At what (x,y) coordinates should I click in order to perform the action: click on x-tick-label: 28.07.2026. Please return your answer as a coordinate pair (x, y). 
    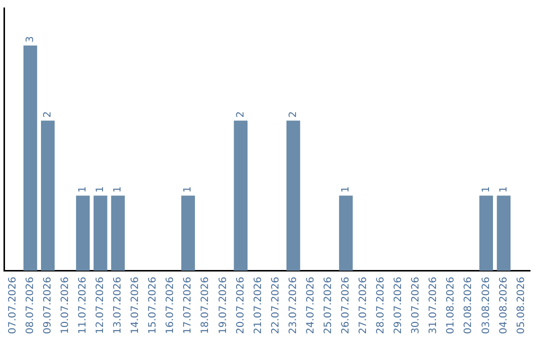
    Looking at the image, I should click on (381, 305).